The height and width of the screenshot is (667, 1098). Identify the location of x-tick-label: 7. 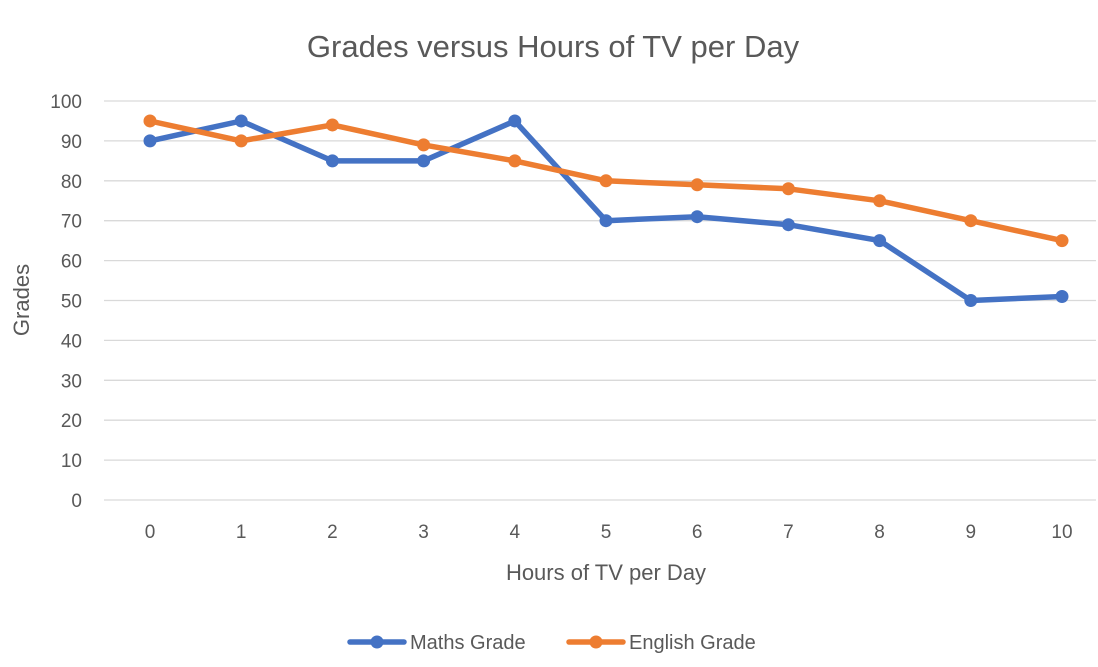
(788, 532).